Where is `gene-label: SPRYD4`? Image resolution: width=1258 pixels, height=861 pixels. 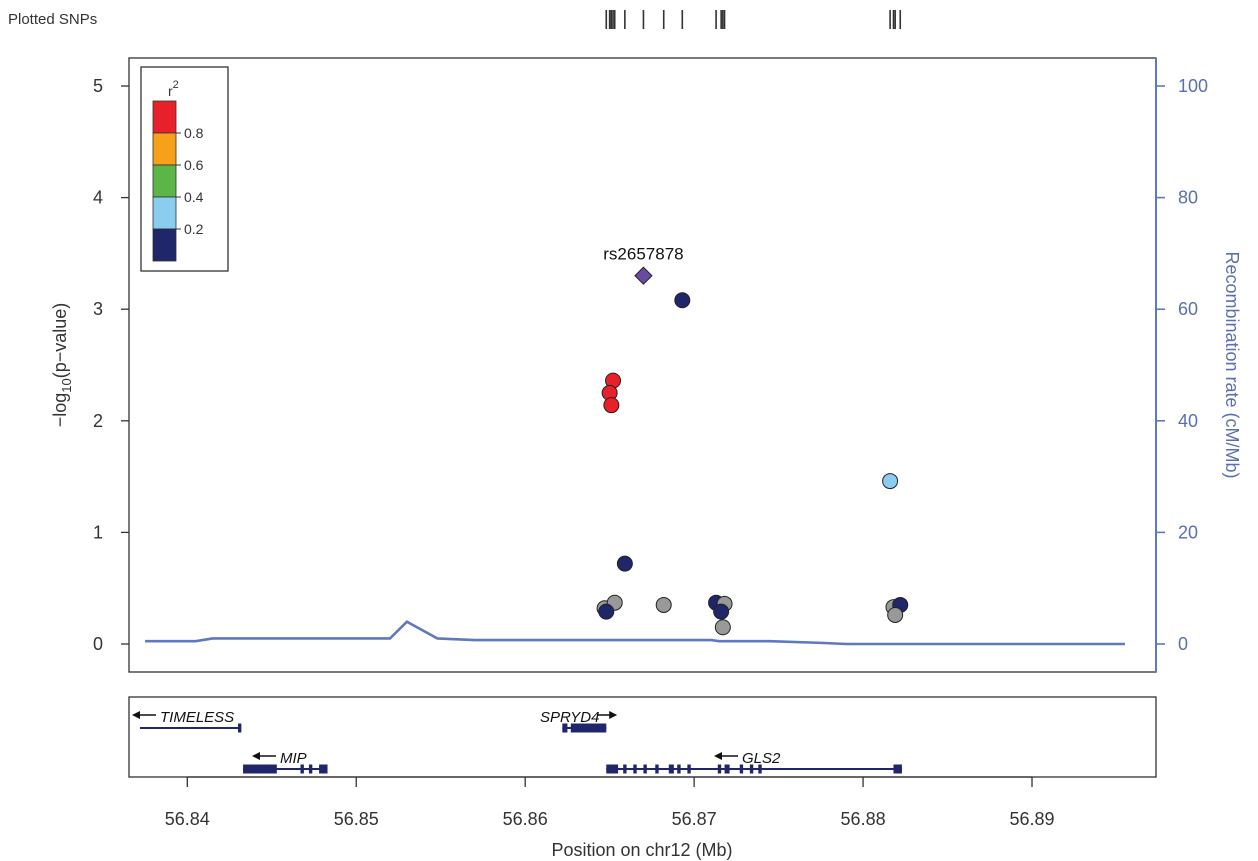 gene-label: SPRYD4 is located at coordinates (569, 717).